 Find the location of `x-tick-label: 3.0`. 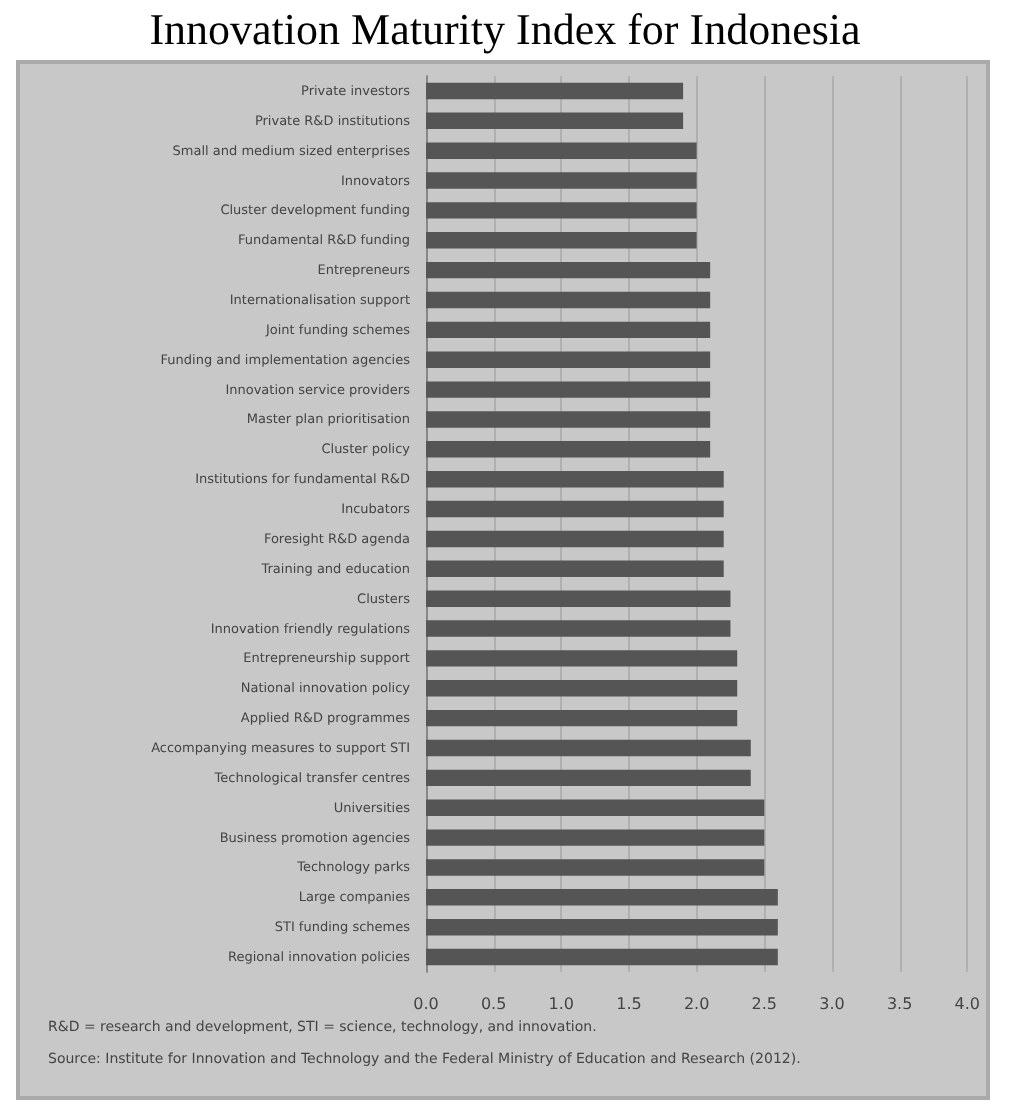

x-tick-label: 3.0 is located at coordinates (832, 1004).